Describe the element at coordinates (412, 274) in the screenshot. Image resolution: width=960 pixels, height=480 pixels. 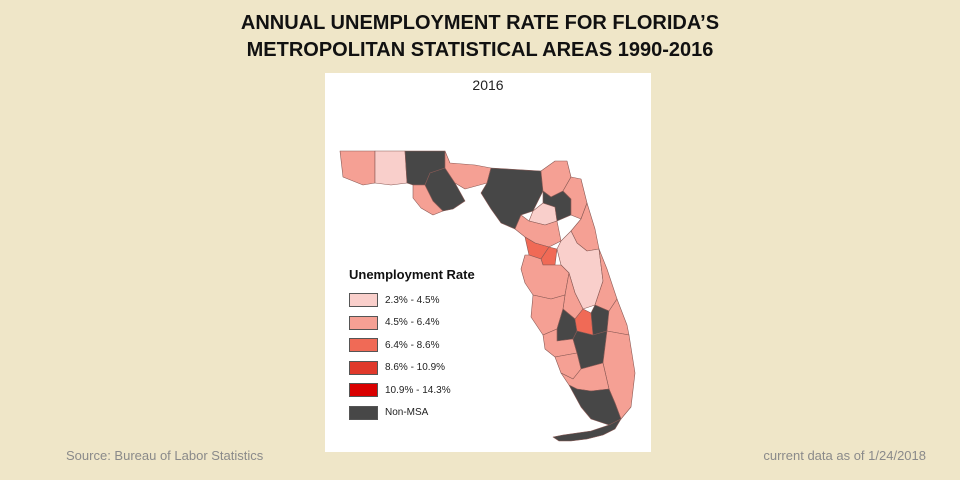
I see `legend-title: Unemployment Rate` at that location.